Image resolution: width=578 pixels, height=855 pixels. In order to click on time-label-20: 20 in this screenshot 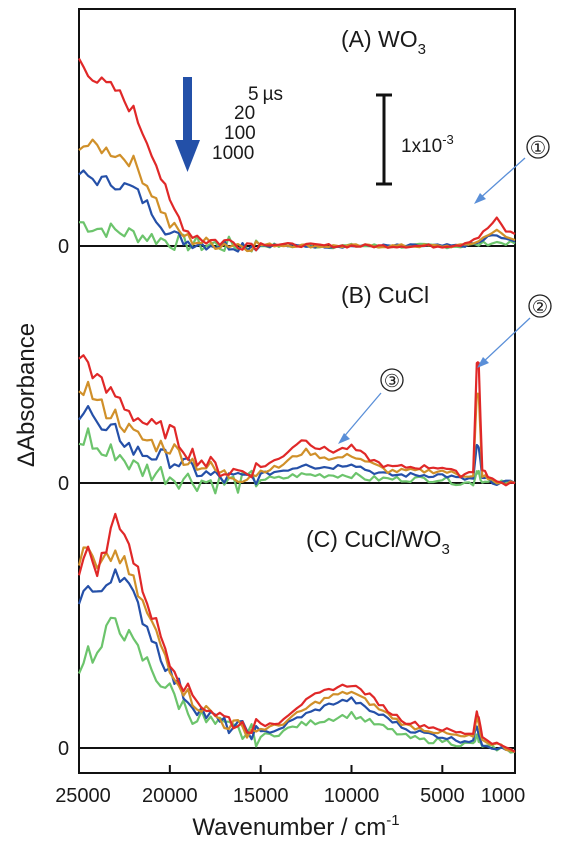, I will do `click(244, 113)`.